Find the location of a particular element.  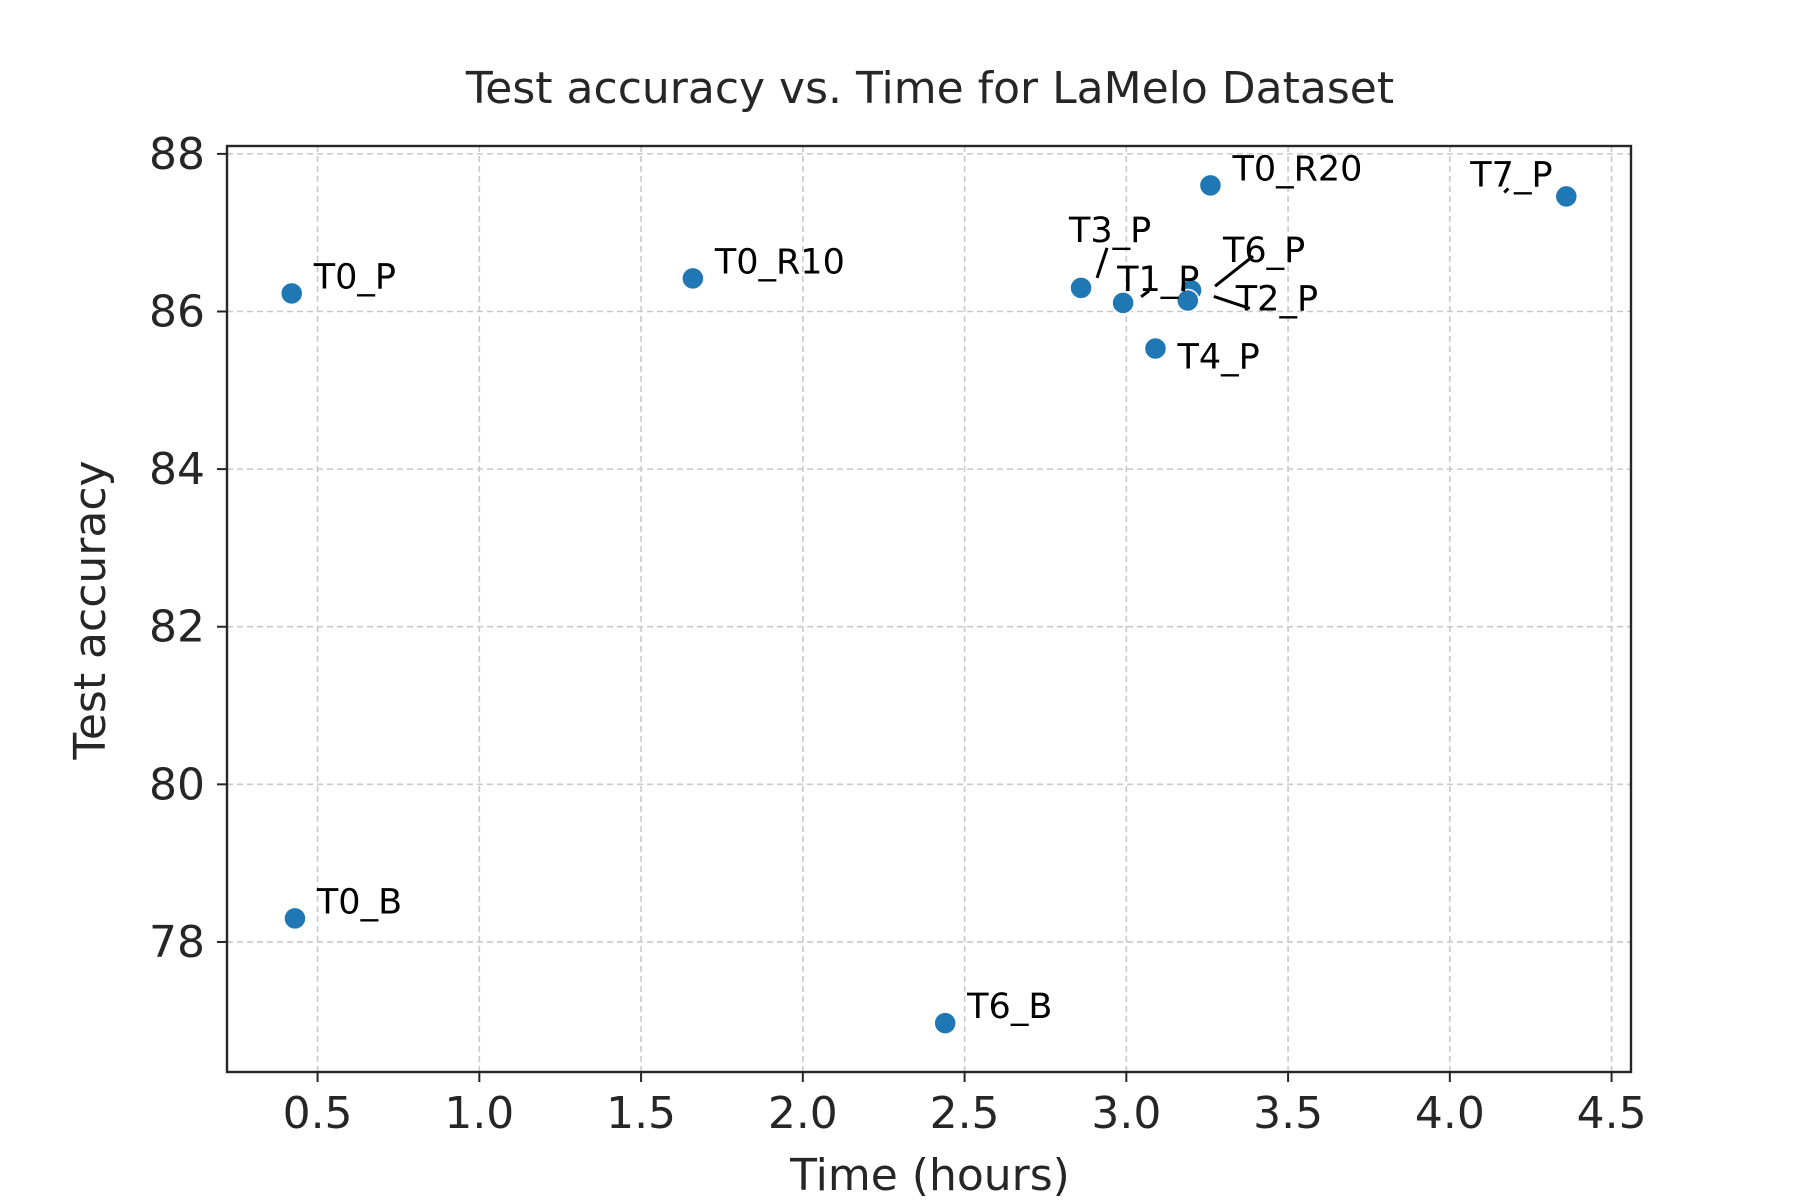

x-tick-label: 3.5 is located at coordinates (1288, 1113).